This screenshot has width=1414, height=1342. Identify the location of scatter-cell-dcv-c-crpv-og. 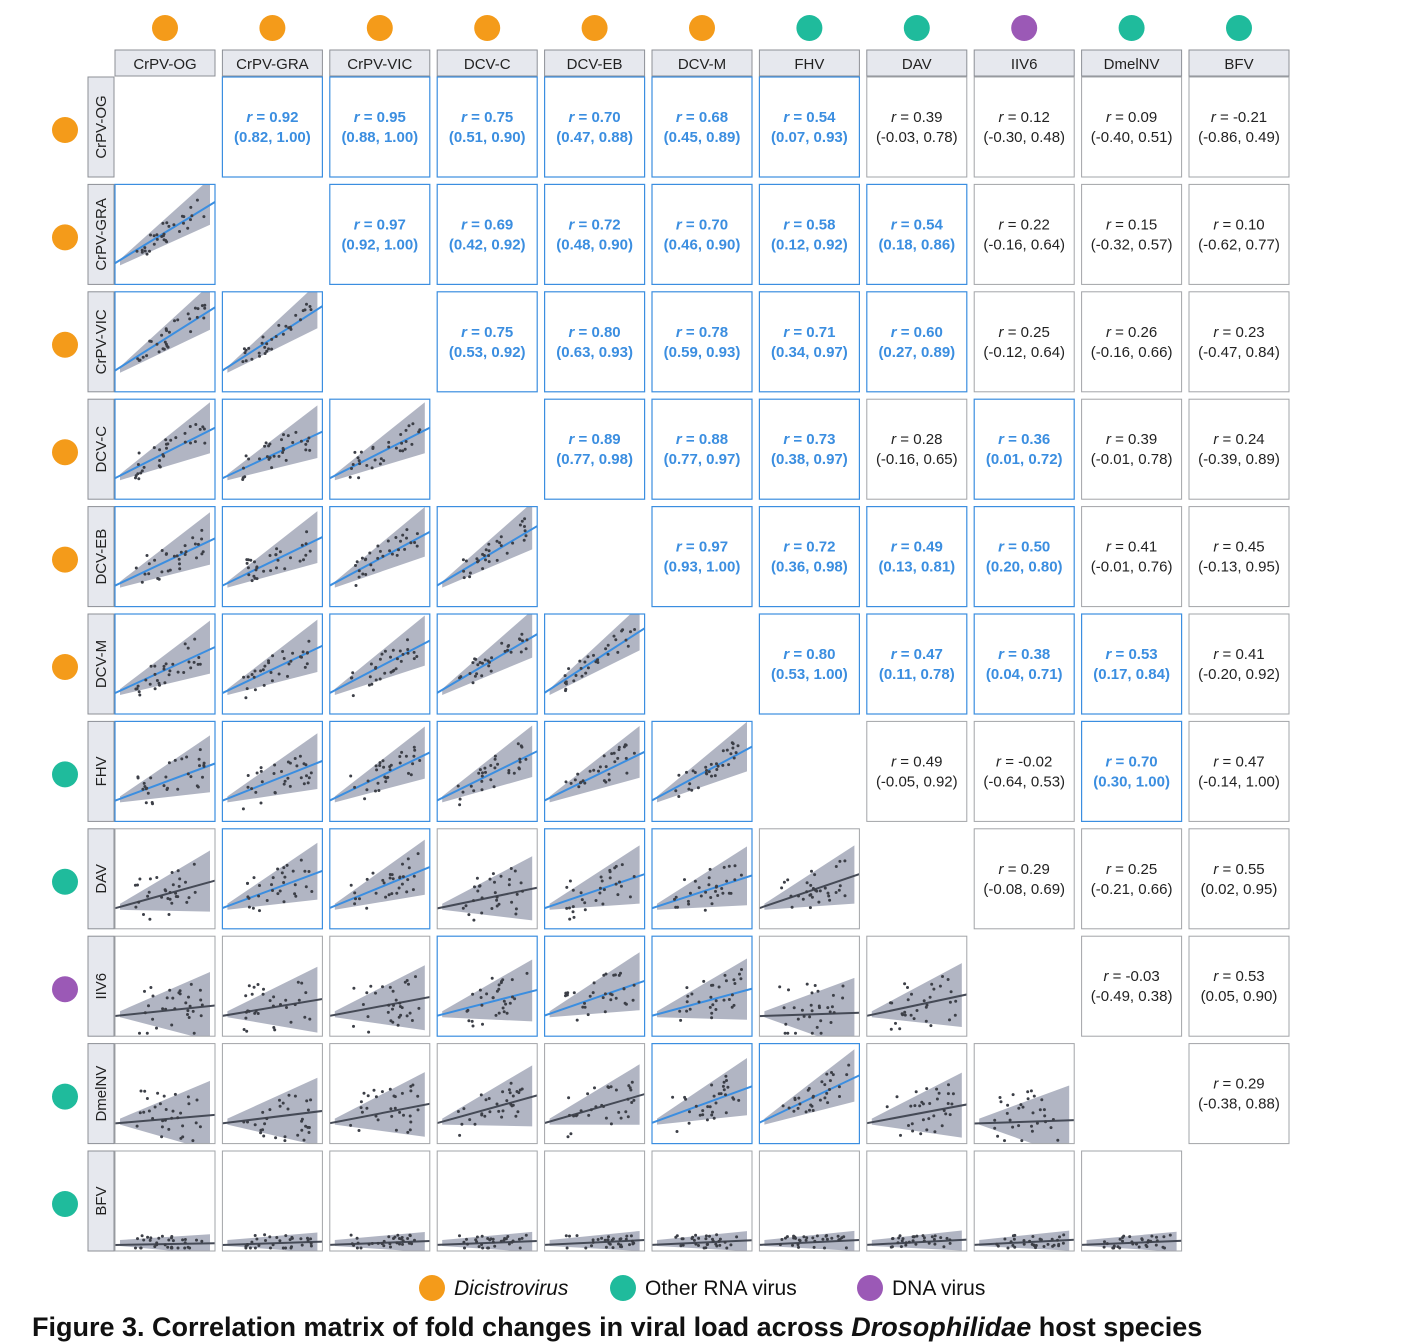
(165, 449).